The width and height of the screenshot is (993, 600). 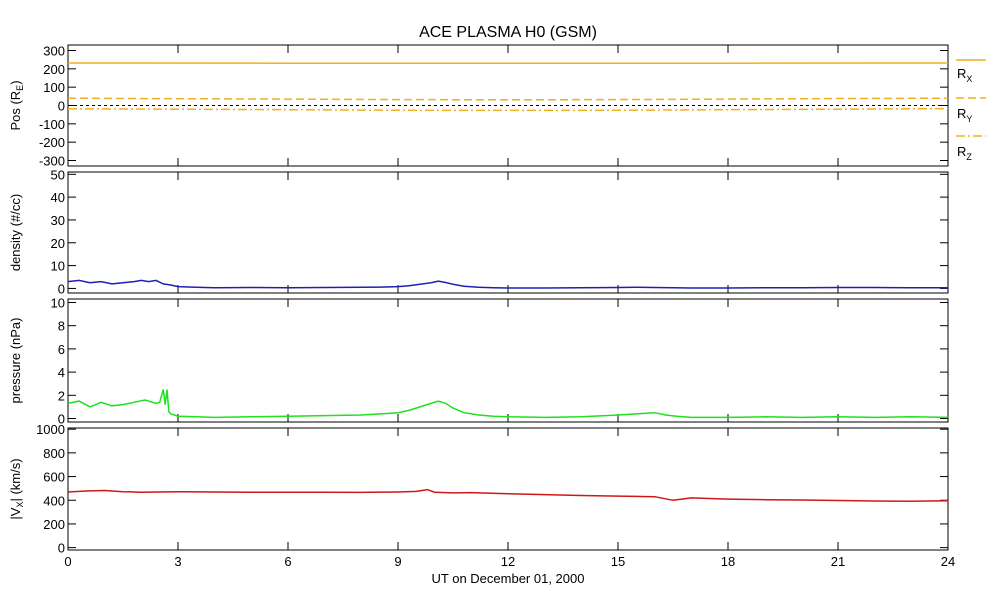 What do you see at coordinates (20, 505) in the screenshot?
I see `y-axis-label-subscript: X` at bounding box center [20, 505].